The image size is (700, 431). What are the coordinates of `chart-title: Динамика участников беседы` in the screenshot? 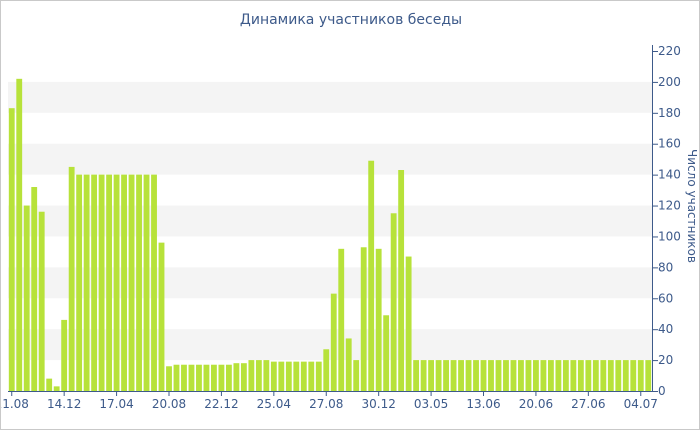 It's located at (351, 20).